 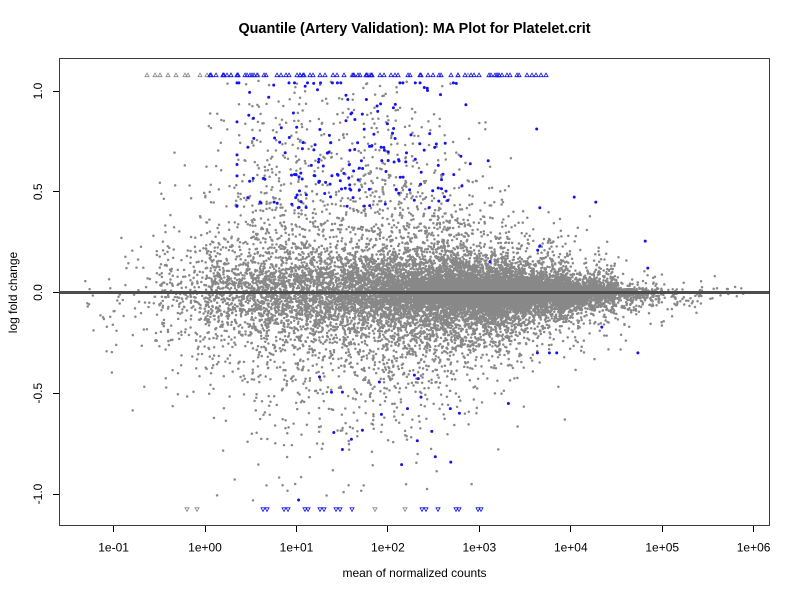 I want to click on svg-text: 1e+04, so click(x=571, y=548).